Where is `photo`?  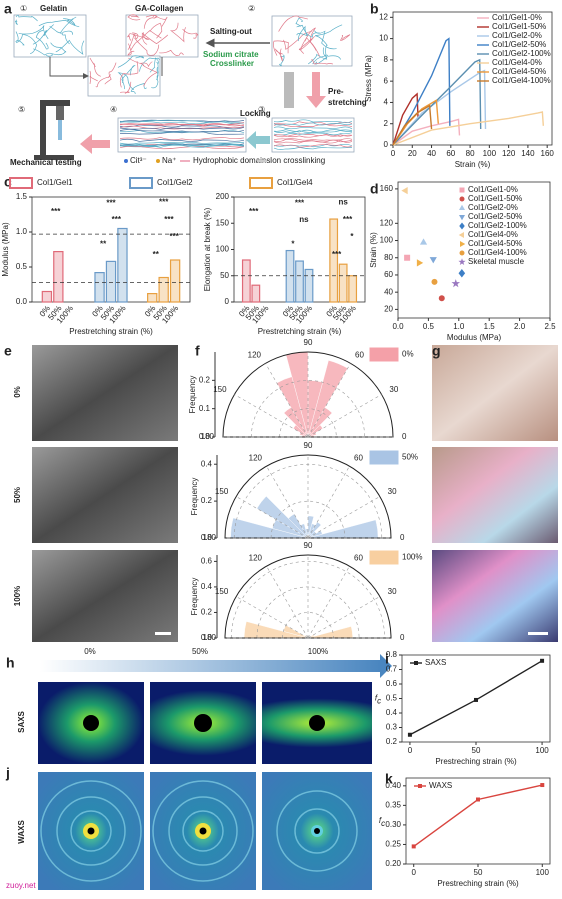
photo is located at coordinates (495, 393).